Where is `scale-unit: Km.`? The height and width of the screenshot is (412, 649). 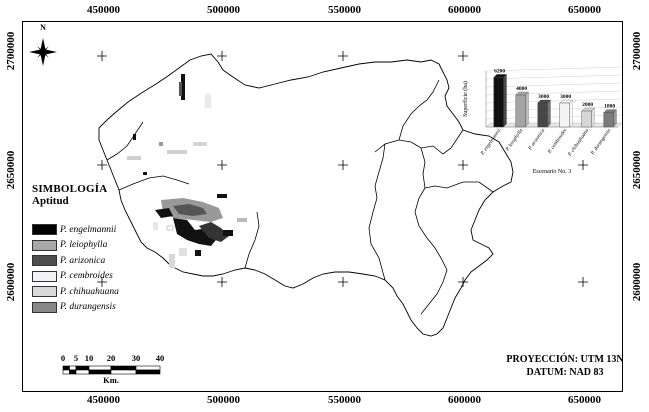
scale-unit: Km. is located at coordinates (111, 380).